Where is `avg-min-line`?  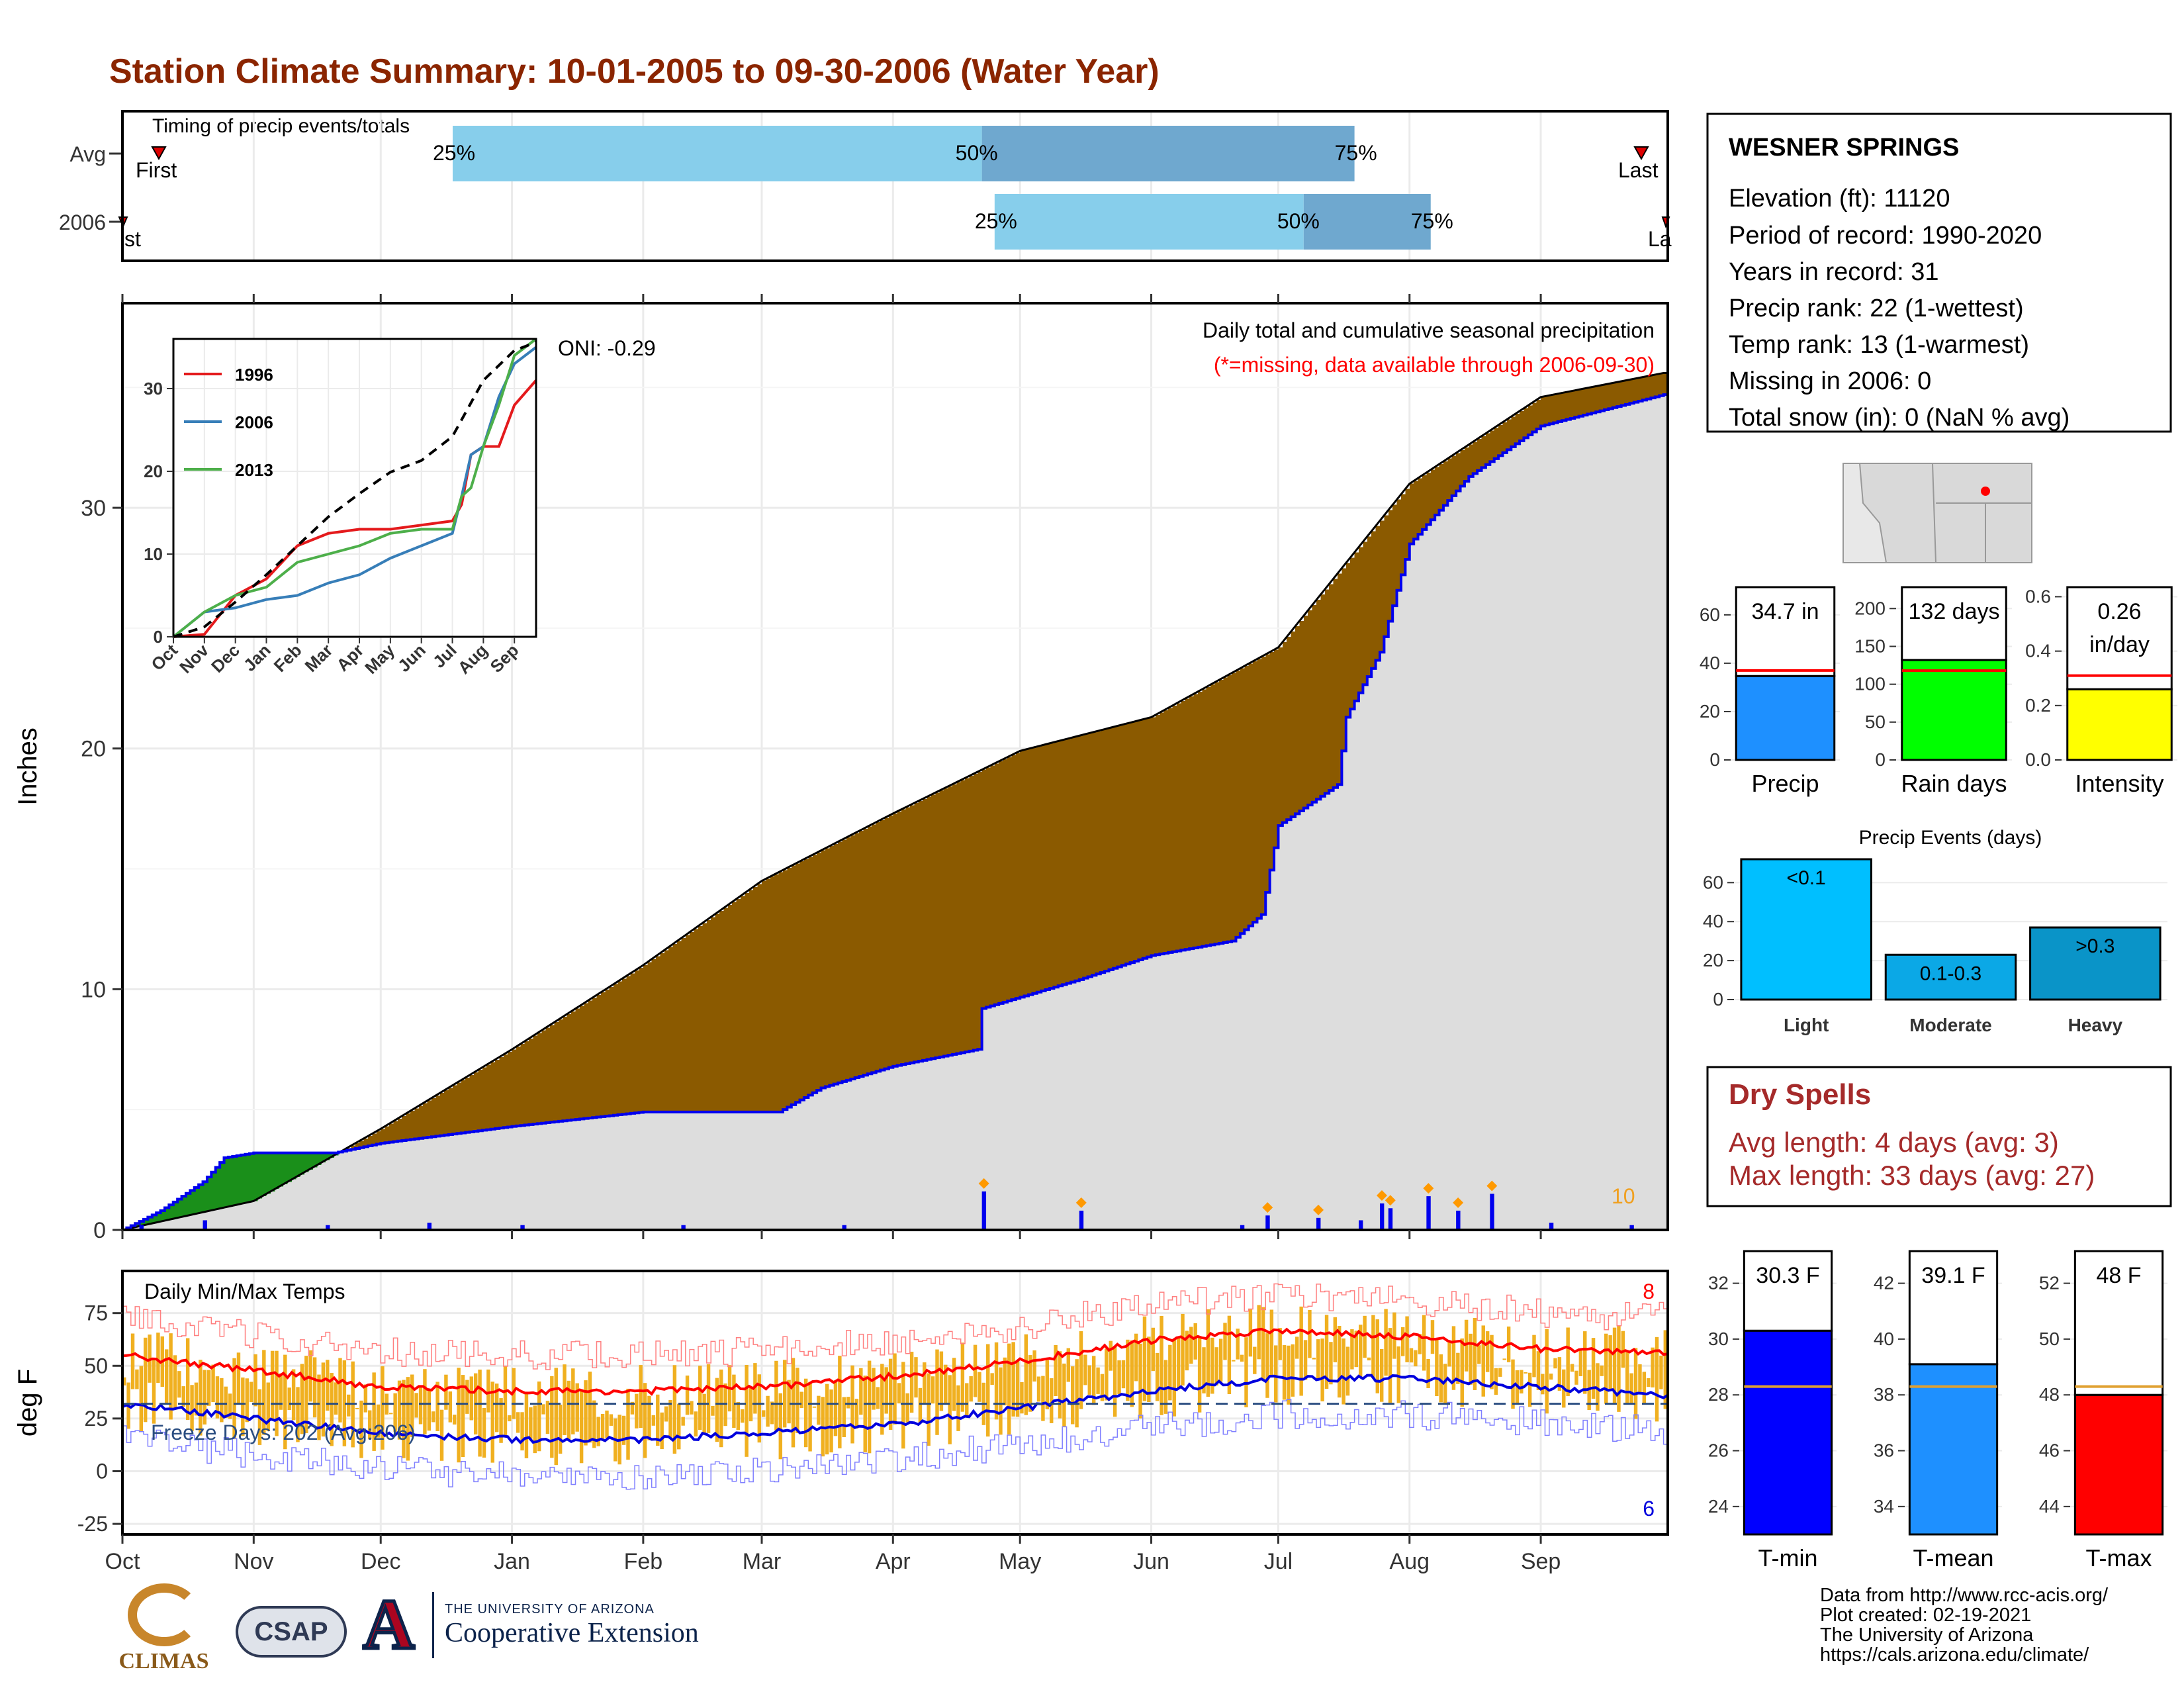
avg-min-line is located at coordinates (896, 1409).